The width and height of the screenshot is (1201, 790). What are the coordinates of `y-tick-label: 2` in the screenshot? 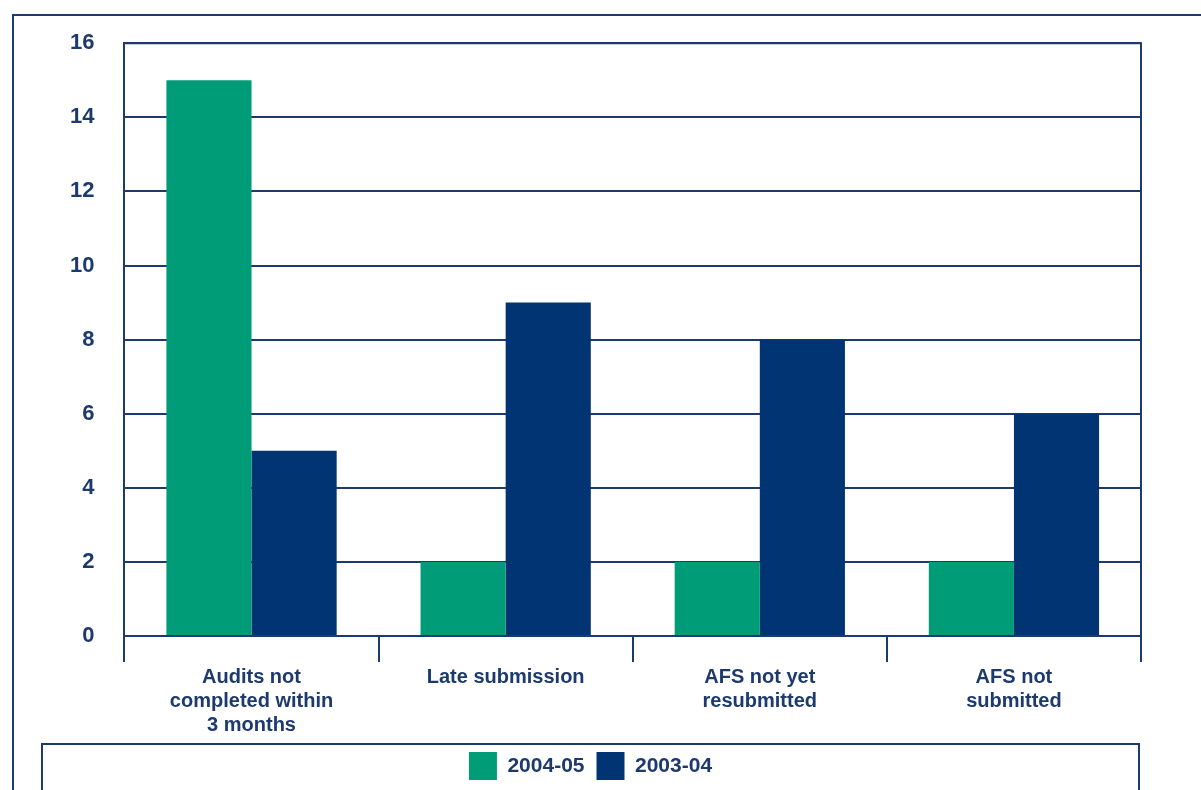 It's located at (88, 560).